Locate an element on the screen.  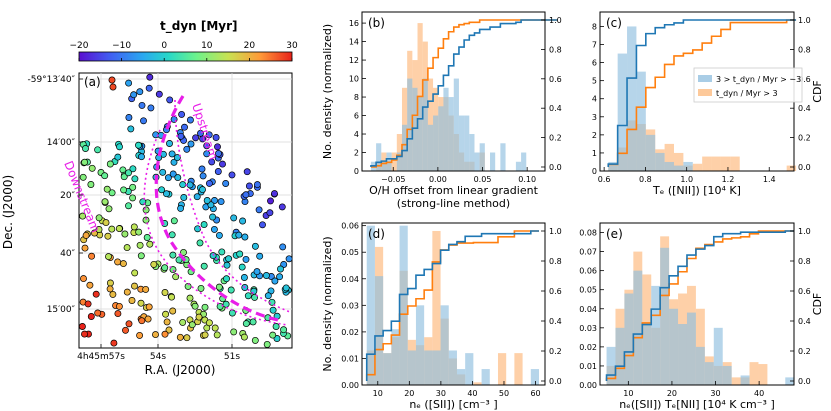
ytick-label: 0.04 is located at coordinates (588, 309).